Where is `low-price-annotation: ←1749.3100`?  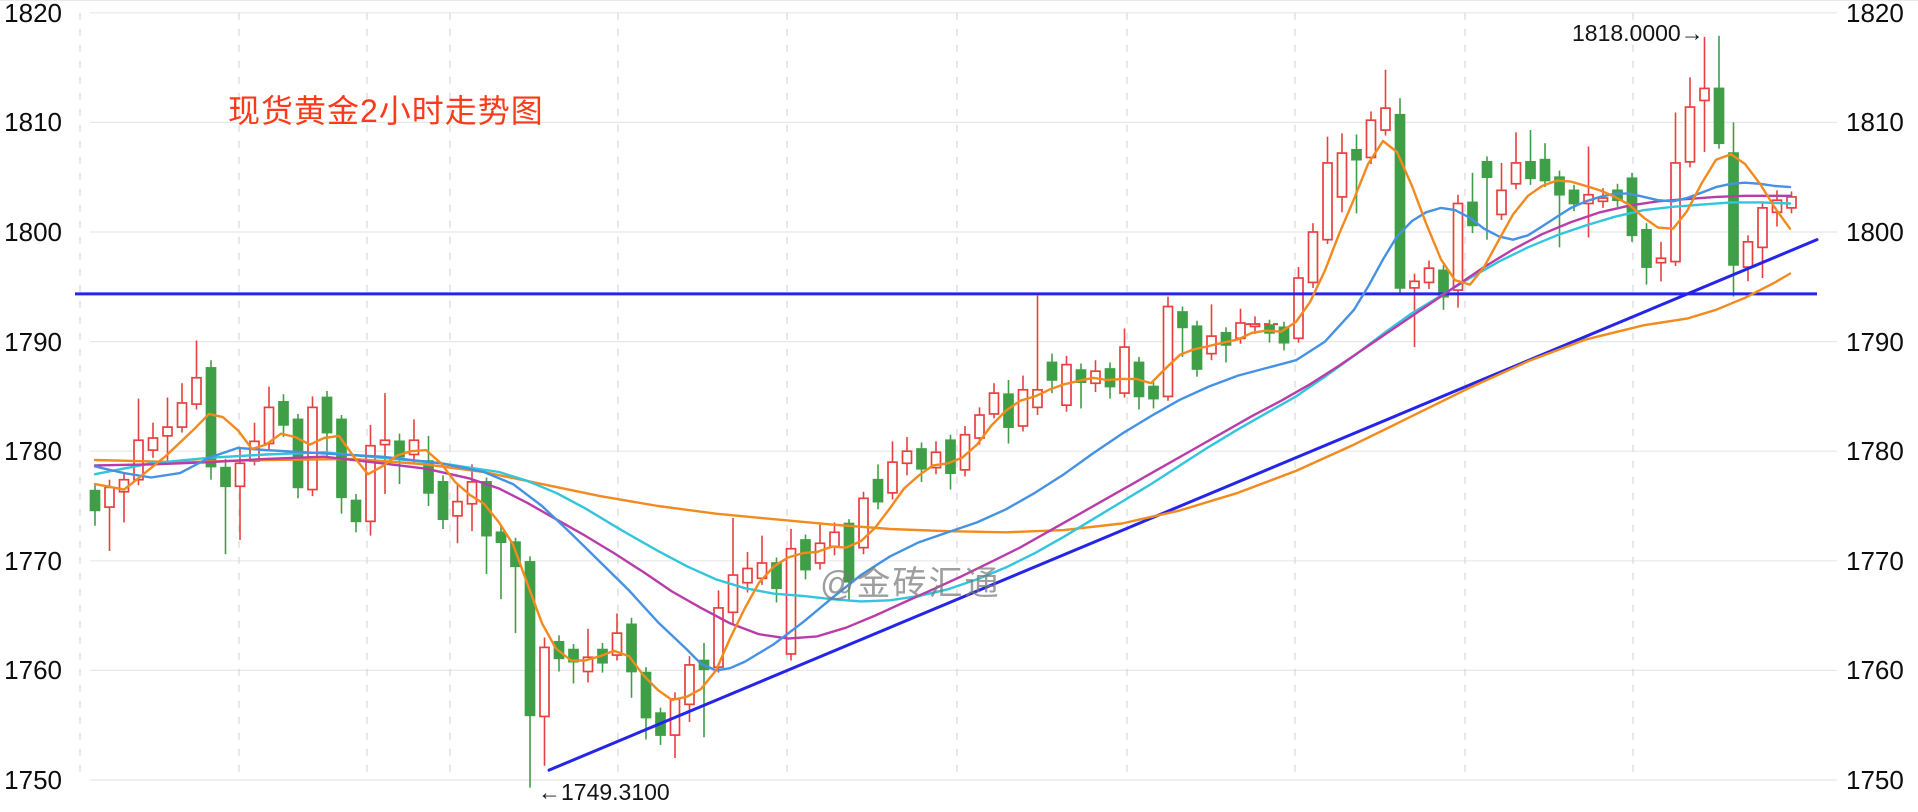
low-price-annotation: ←1749.3100 is located at coordinates (604, 792).